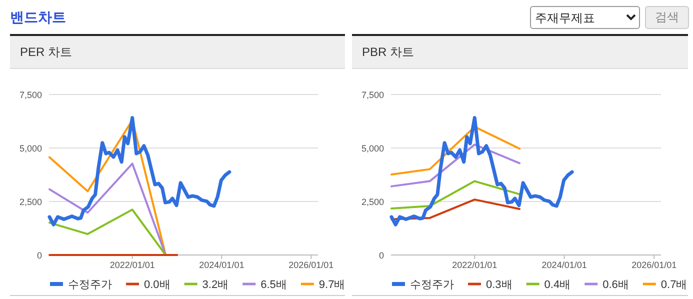 Image resolution: width=693 pixels, height=299 pixels. I want to click on legend-label: 6.5배, so click(273, 285).